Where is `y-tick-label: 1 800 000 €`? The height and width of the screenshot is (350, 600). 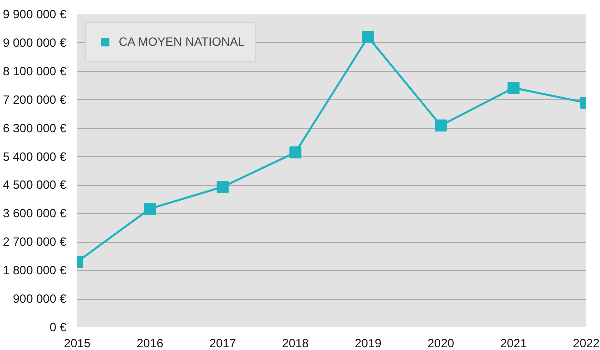 y-tick-label: 1 800 000 € is located at coordinates (35, 271).